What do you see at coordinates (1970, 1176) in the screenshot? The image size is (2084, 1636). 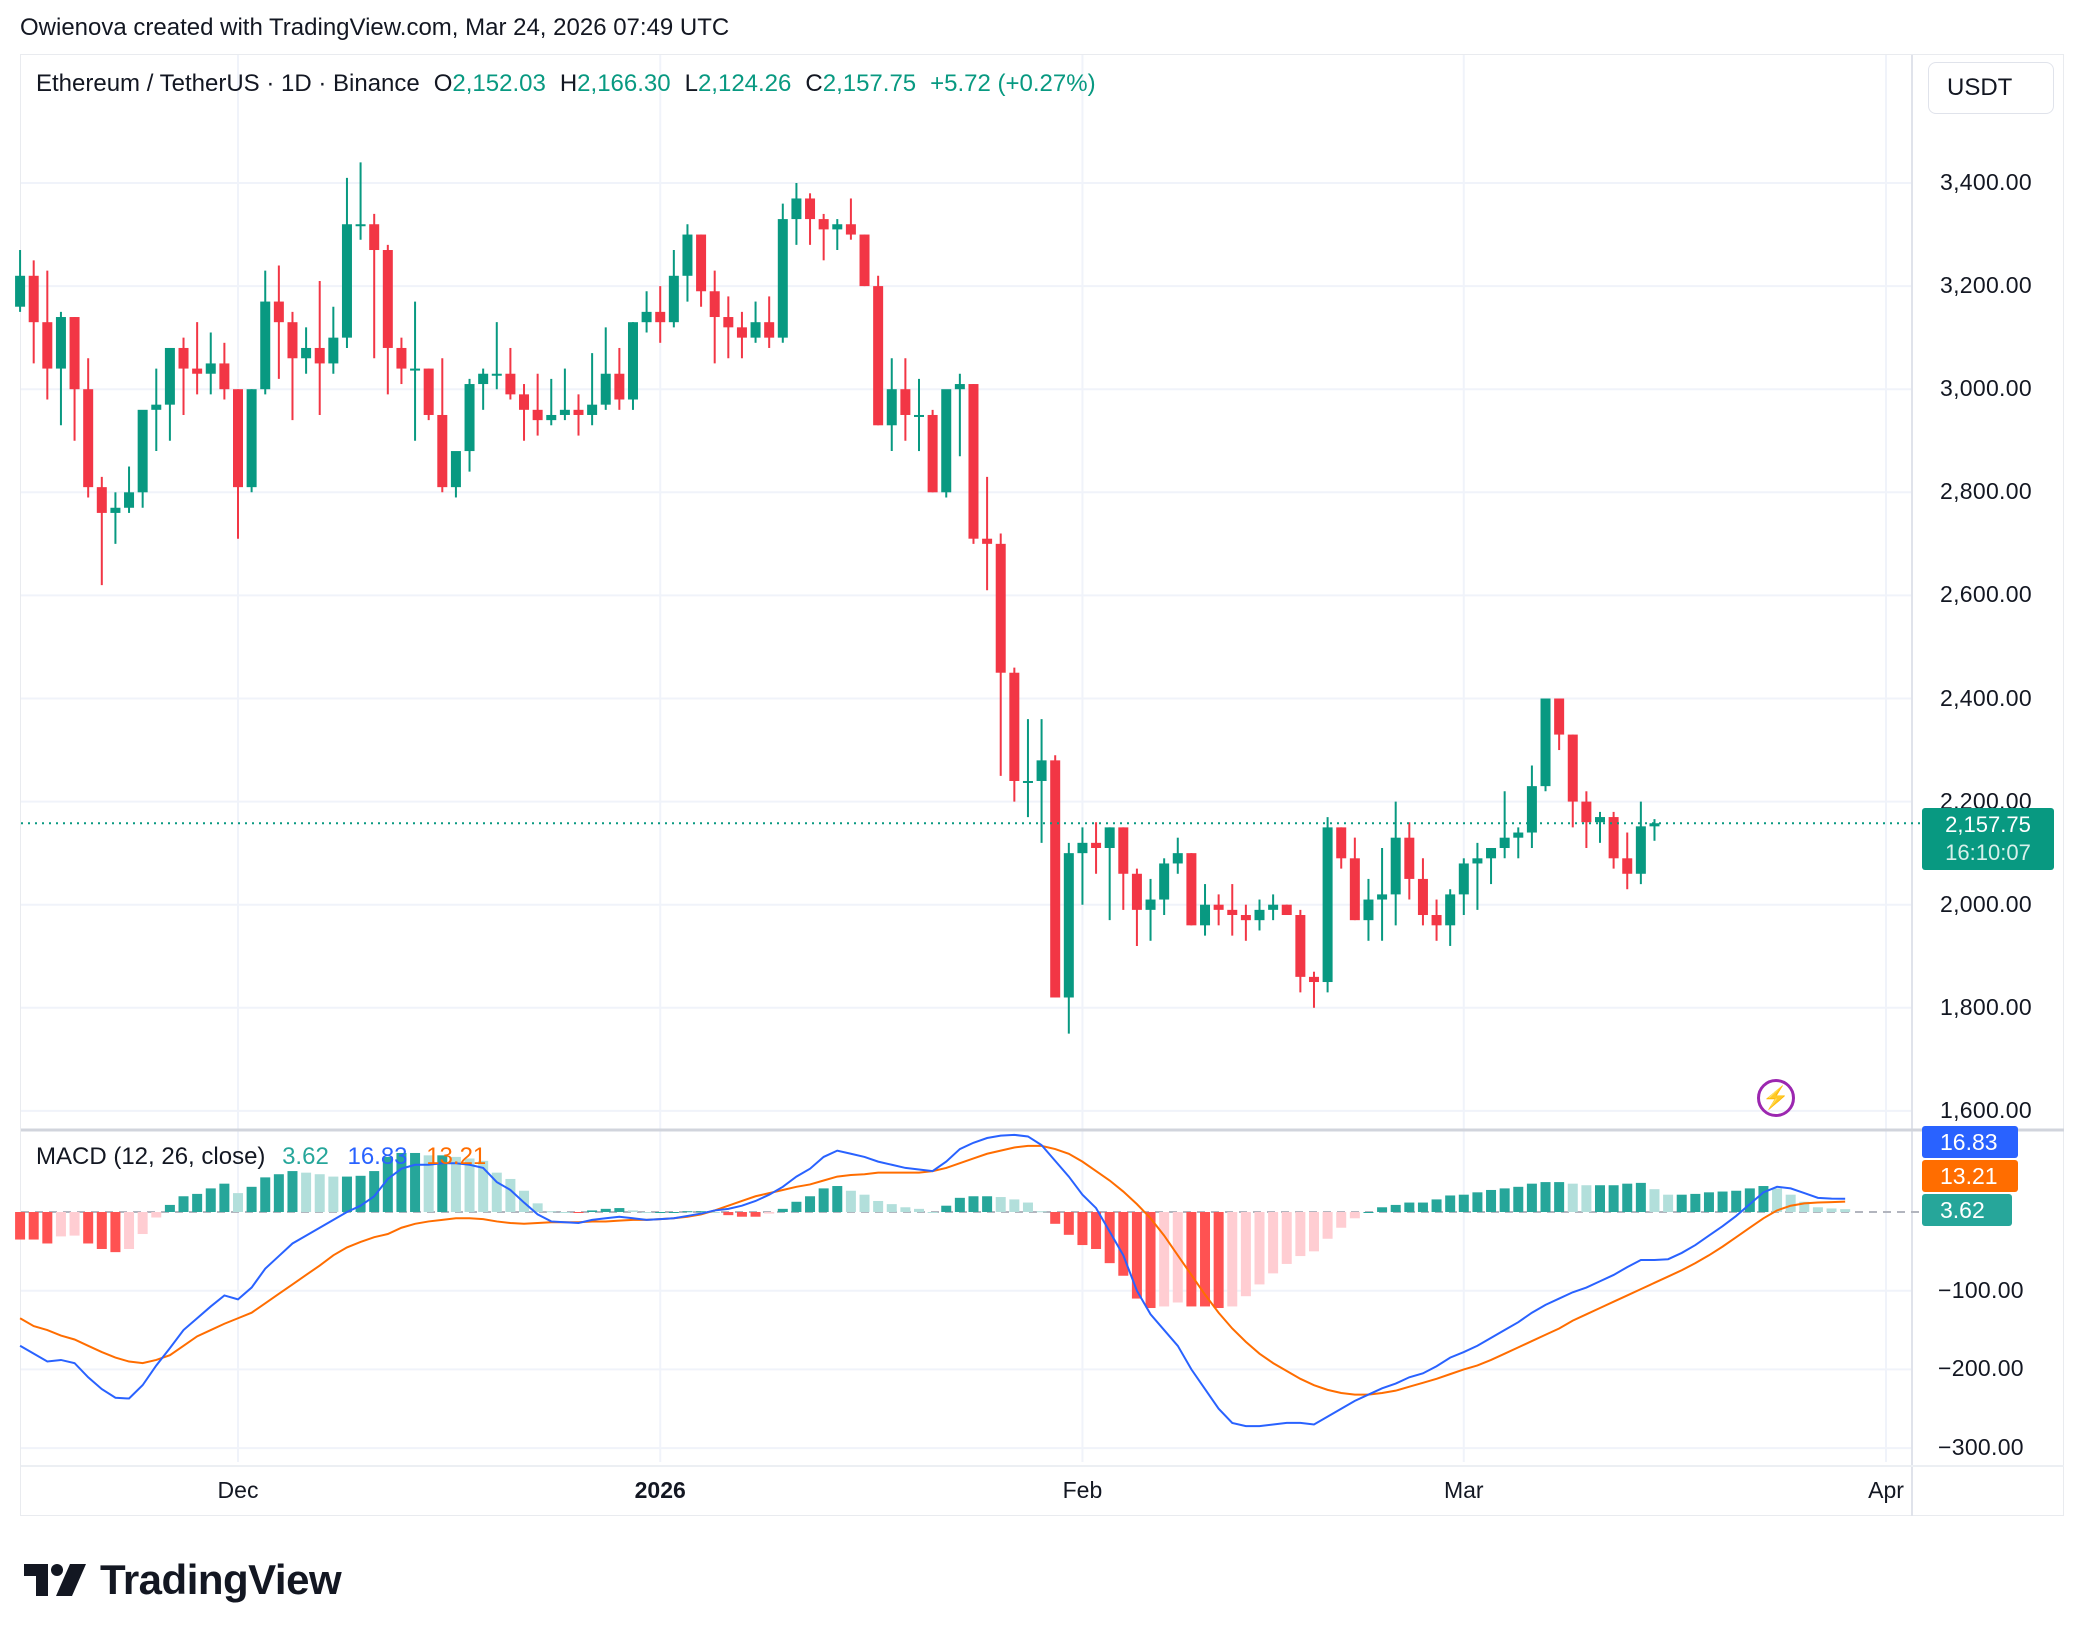 I see `macd-signal-tag: 13.21` at bounding box center [1970, 1176].